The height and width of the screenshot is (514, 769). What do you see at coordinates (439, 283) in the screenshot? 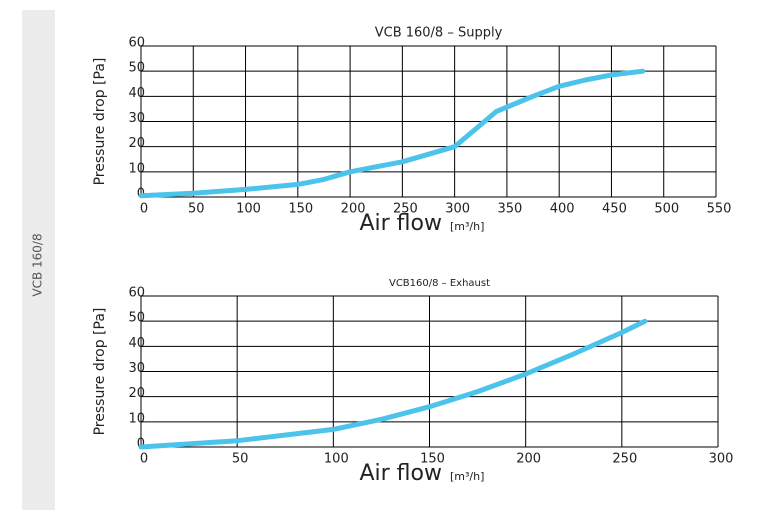
I see `chart-title: VCB160/8 – Exhaust` at bounding box center [439, 283].